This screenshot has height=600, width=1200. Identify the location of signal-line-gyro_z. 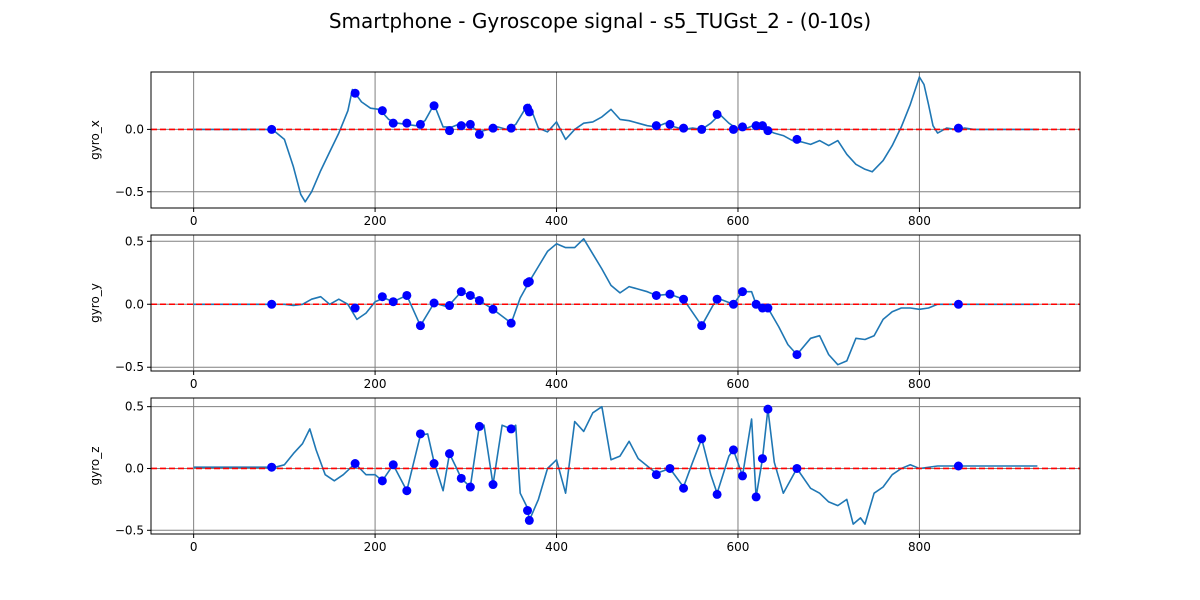
(615, 465).